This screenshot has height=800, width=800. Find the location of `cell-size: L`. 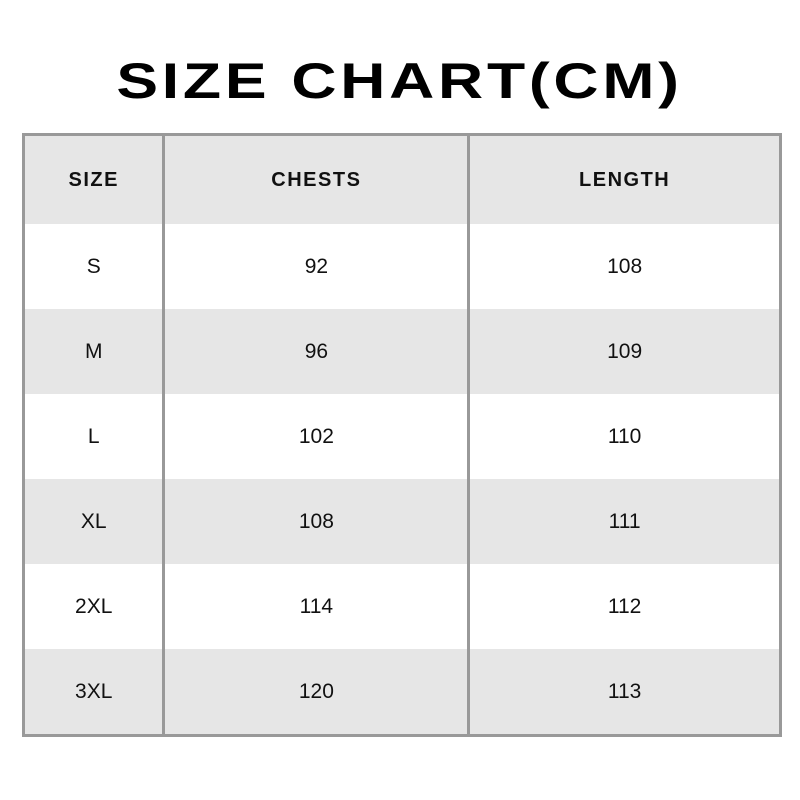

cell-size: L is located at coordinates (93, 436).